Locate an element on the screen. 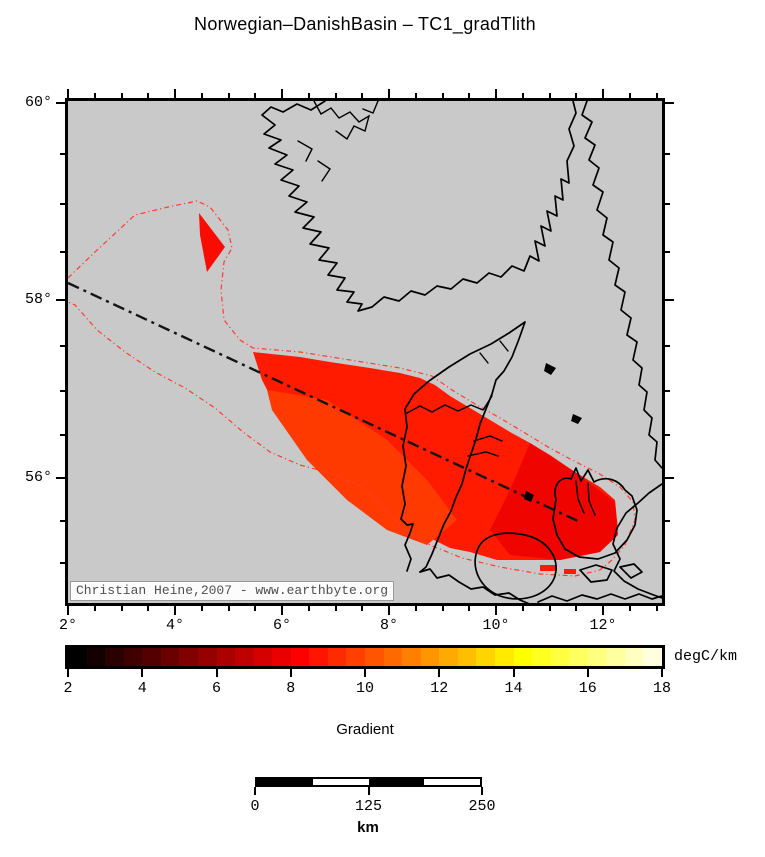 This screenshot has width=765, height=857. x-axis-label: 12° is located at coordinates (603, 625).